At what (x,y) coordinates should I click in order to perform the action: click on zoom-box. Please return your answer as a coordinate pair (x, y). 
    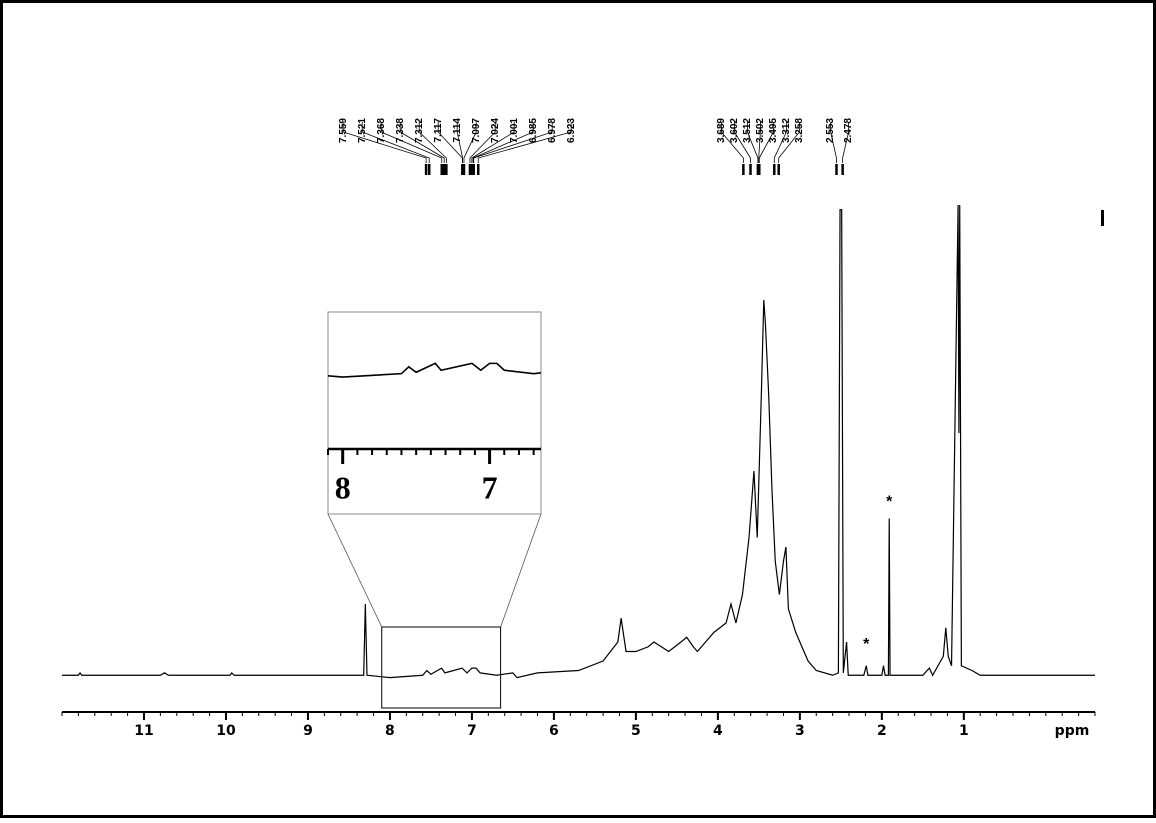
    Looking at the image, I should click on (441, 667).